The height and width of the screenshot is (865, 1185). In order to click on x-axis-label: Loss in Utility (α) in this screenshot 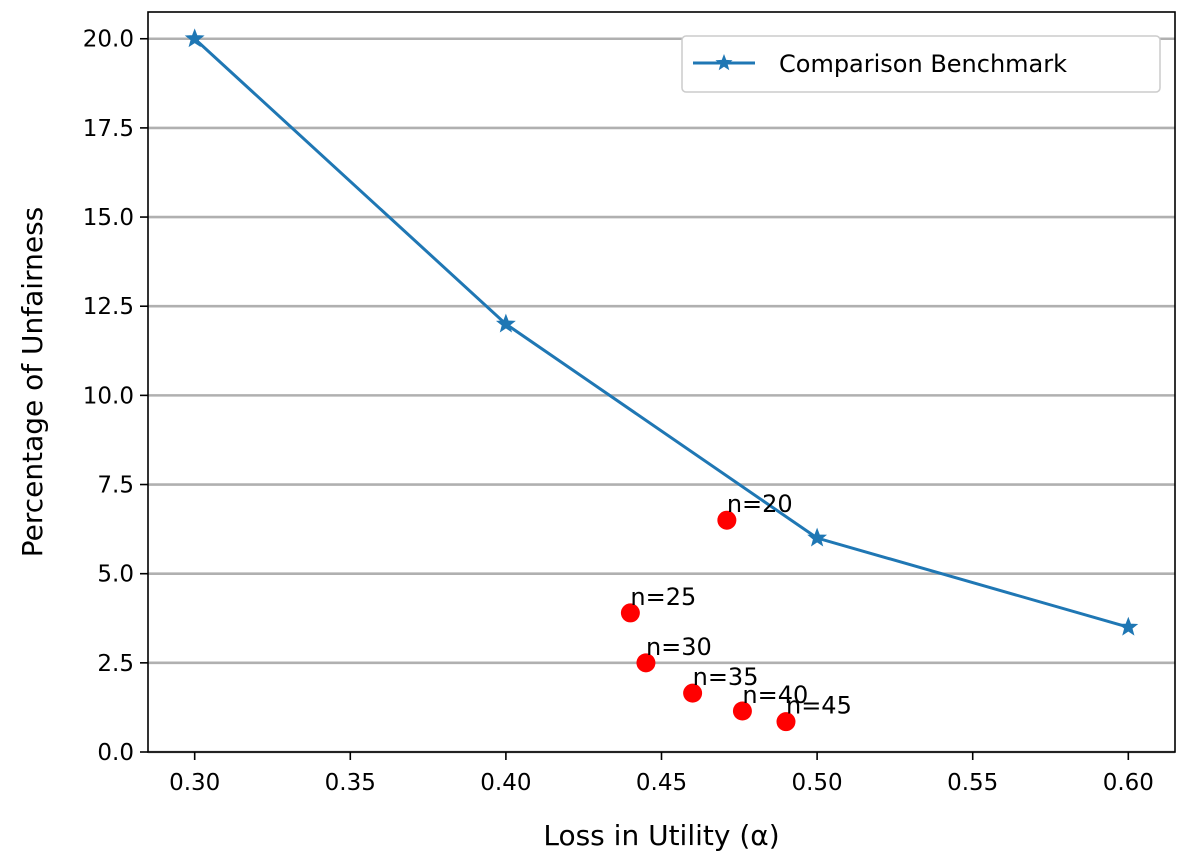, I will do `click(661, 835)`.